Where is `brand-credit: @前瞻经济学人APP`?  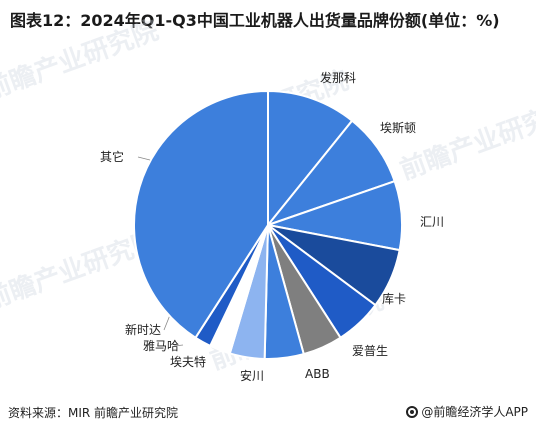
brand-credit: @前瞻经济学人APP is located at coordinates (467, 411).